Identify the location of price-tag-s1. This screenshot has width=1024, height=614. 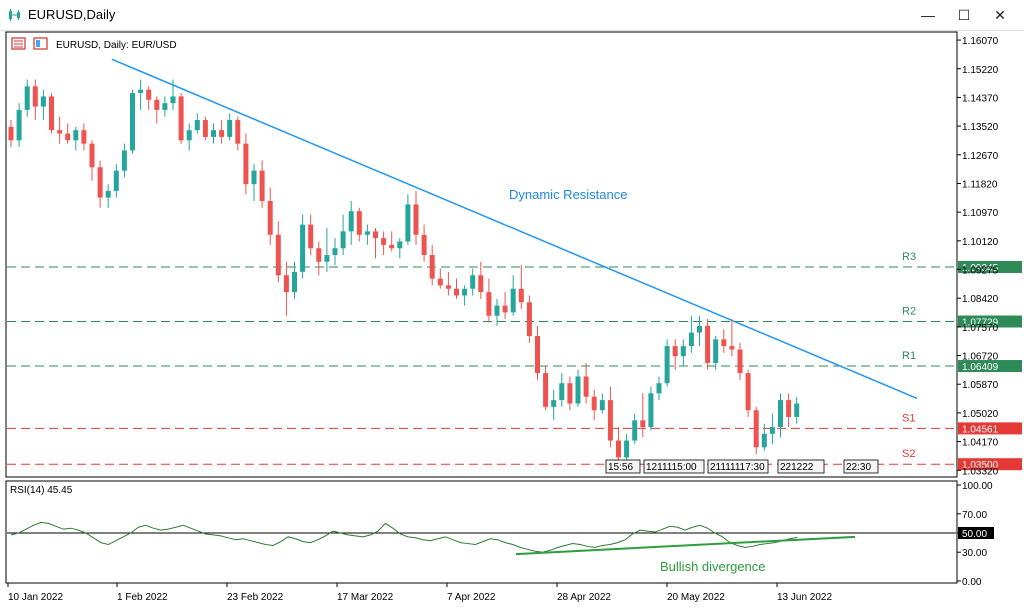
(990, 428).